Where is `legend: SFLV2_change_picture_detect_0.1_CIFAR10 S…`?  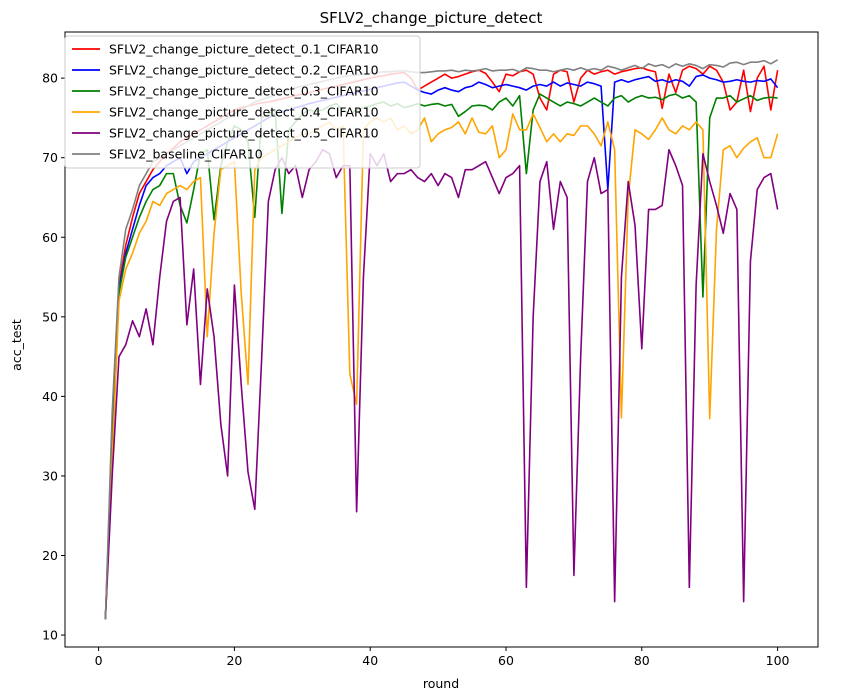
legend: SFLV2_change_picture_detect_0.1_CIFAR10 S… is located at coordinates (242, 102).